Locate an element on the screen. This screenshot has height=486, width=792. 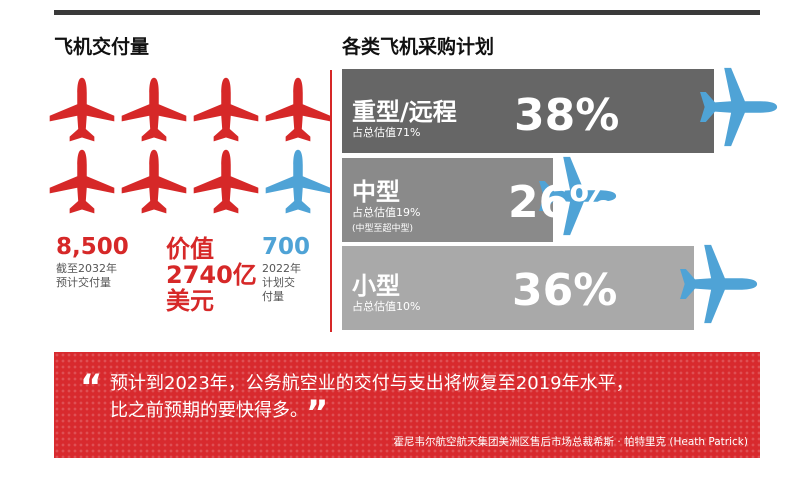
stat-2022-note-1: 2022年 is located at coordinates (281, 268).